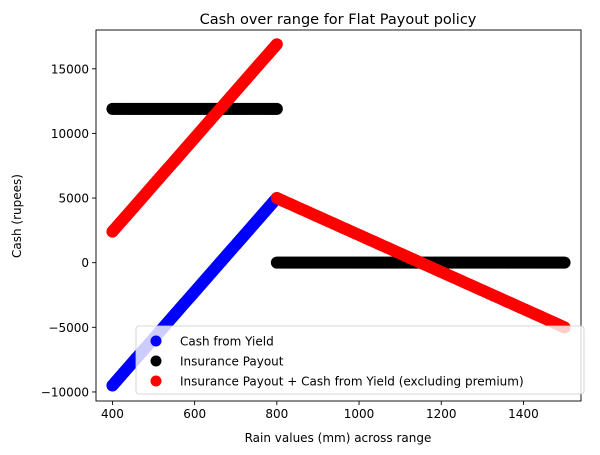  I want to click on chart-title: Cash over range for Flat Payout policy, so click(338, 20).